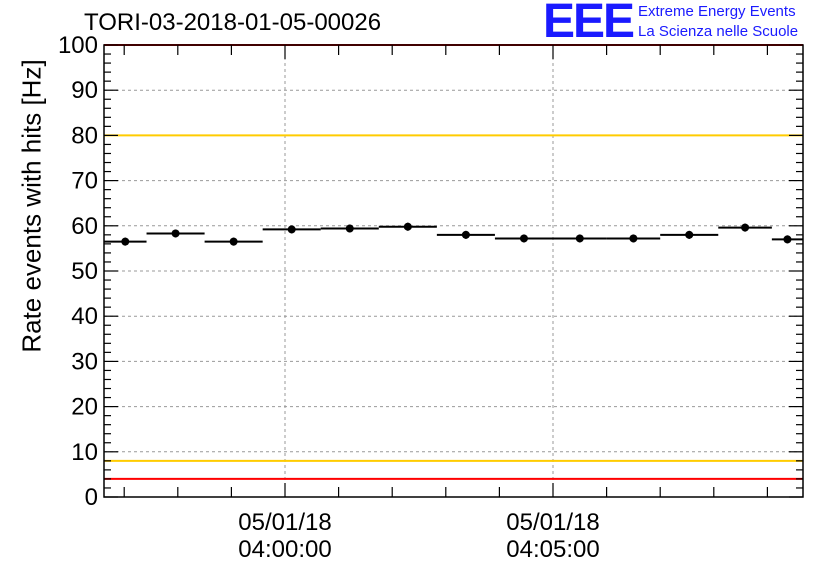  Describe the element at coordinates (717, 11) in the screenshot. I see `logo-line-1: Extreme Energy Events` at that location.